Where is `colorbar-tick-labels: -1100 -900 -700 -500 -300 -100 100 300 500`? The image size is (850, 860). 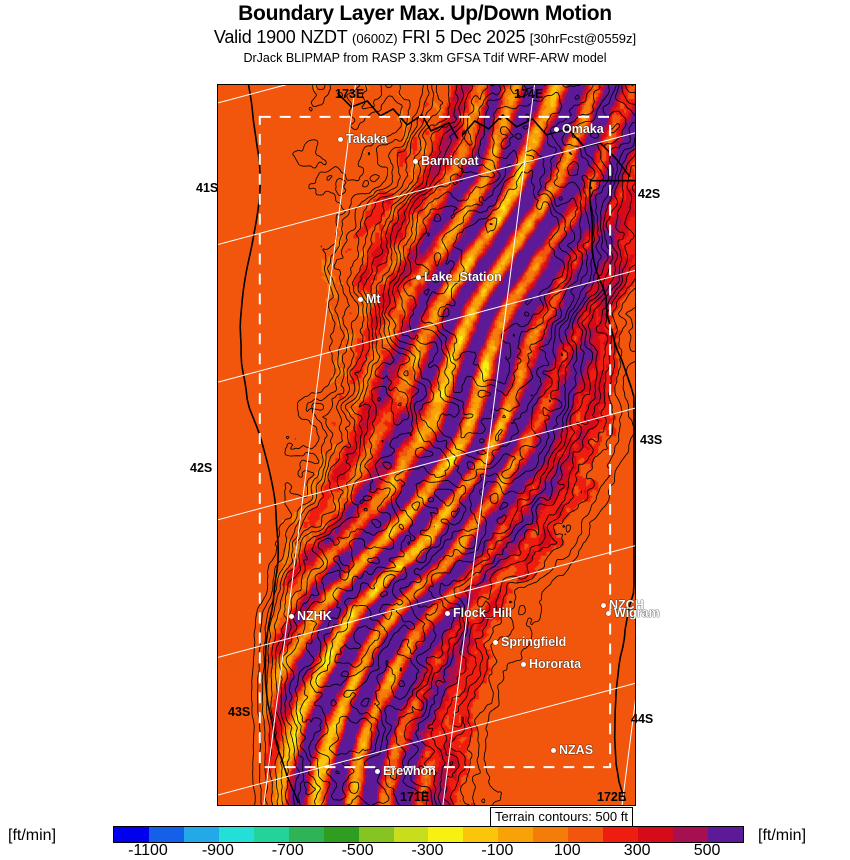
colorbar-tick-labels: -1100 -900 -700 -500 -300 -100 100 300 500 is located at coordinates (425, 851).